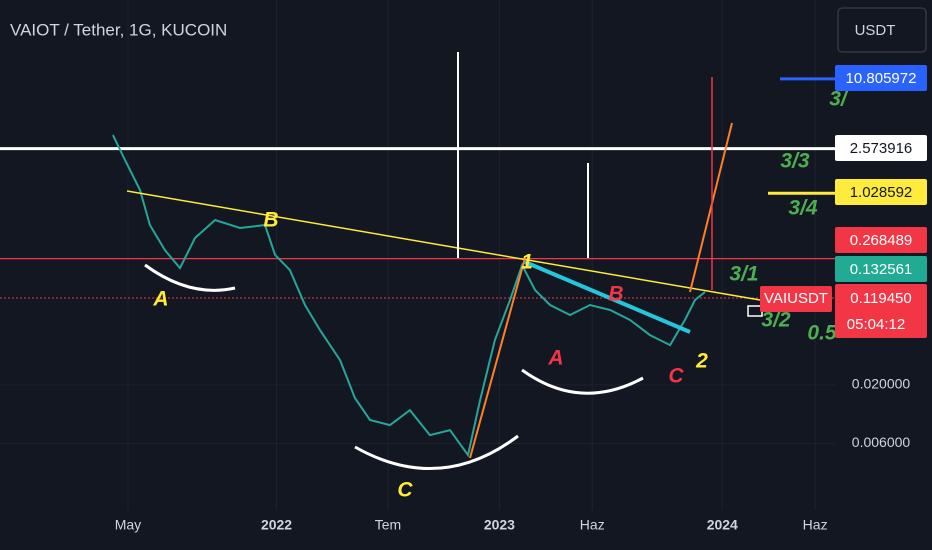  What do you see at coordinates (881, 442) in the screenshot?
I see `y-tick-label: 0.006000` at bounding box center [881, 442].